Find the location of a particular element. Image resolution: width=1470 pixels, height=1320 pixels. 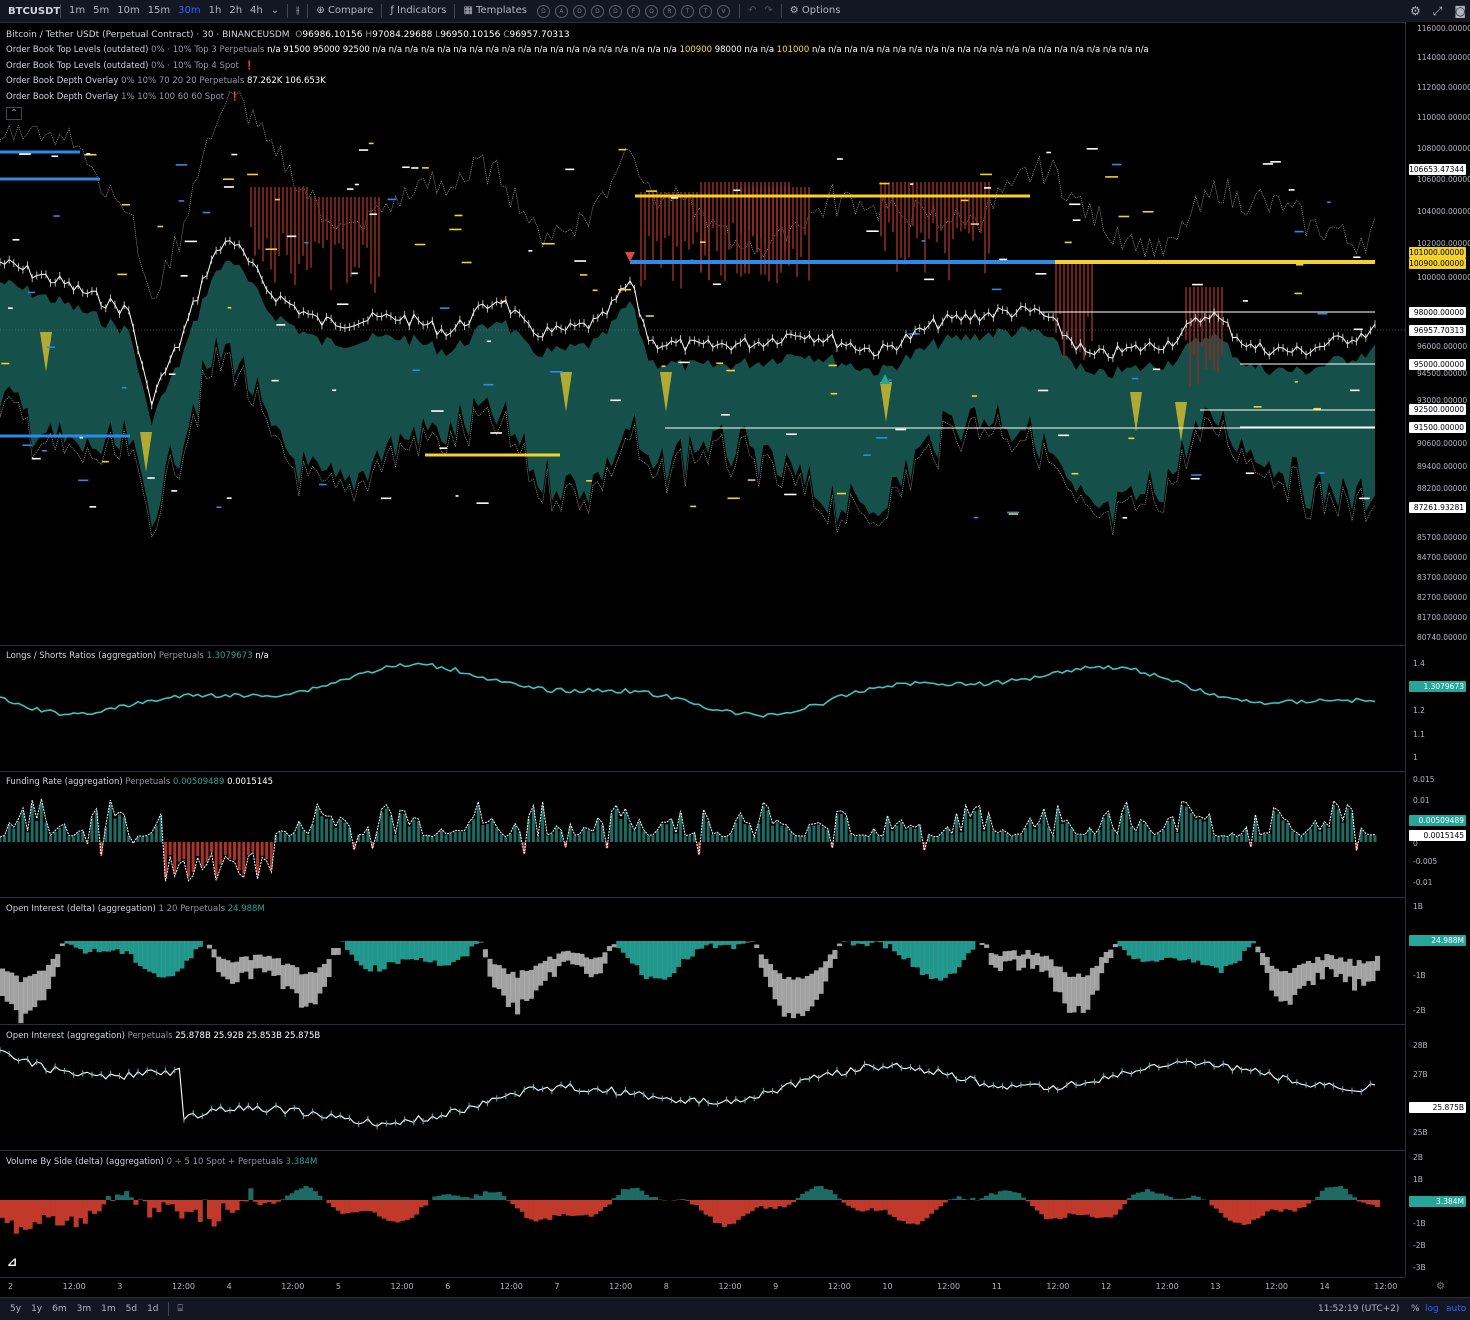

candles-icon: ⫲ is located at coordinates (297, 11).